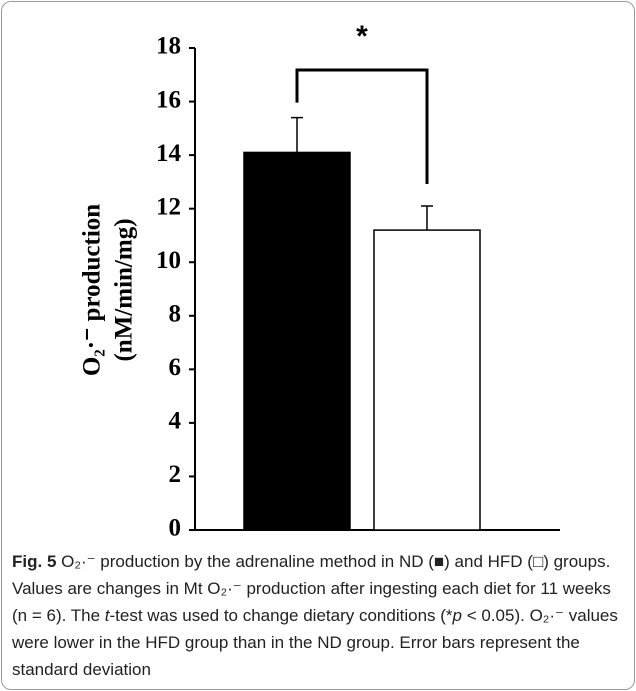  Describe the element at coordinates (168, 260) in the screenshot. I see `y-tick-label: 10` at that location.